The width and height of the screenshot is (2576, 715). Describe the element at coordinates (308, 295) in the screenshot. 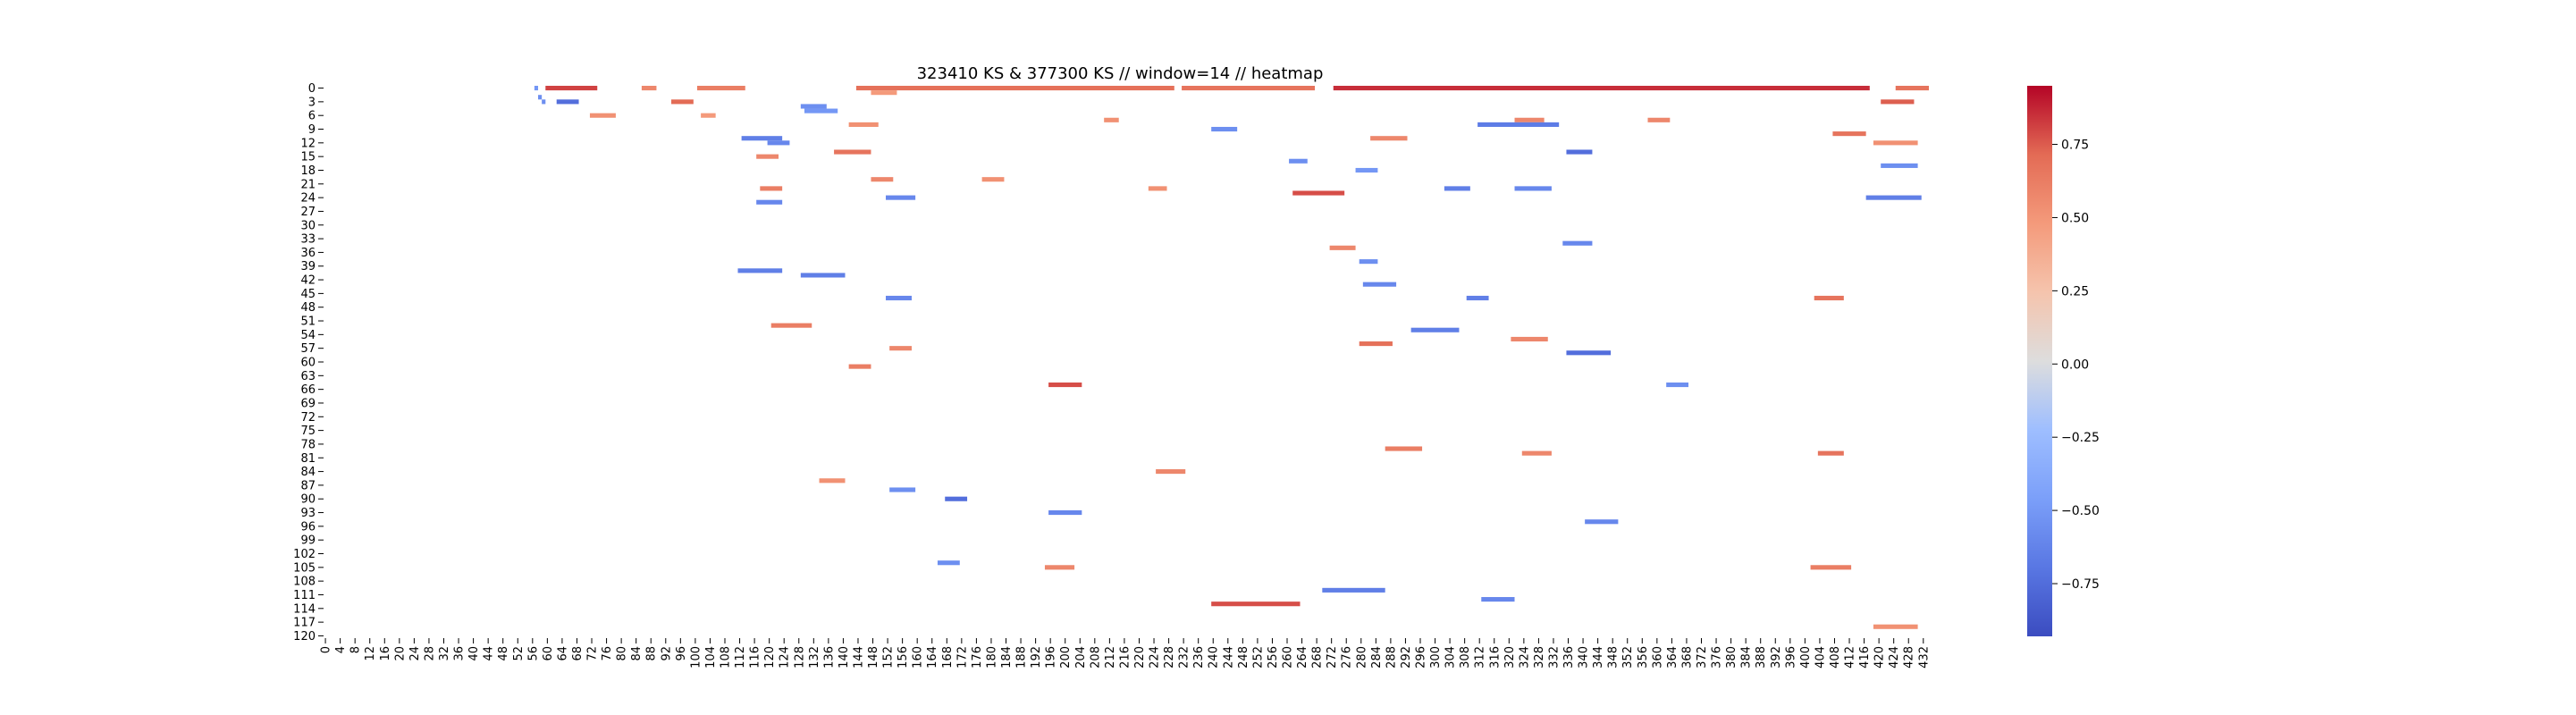

I see `y-tick-label: 45` at that location.